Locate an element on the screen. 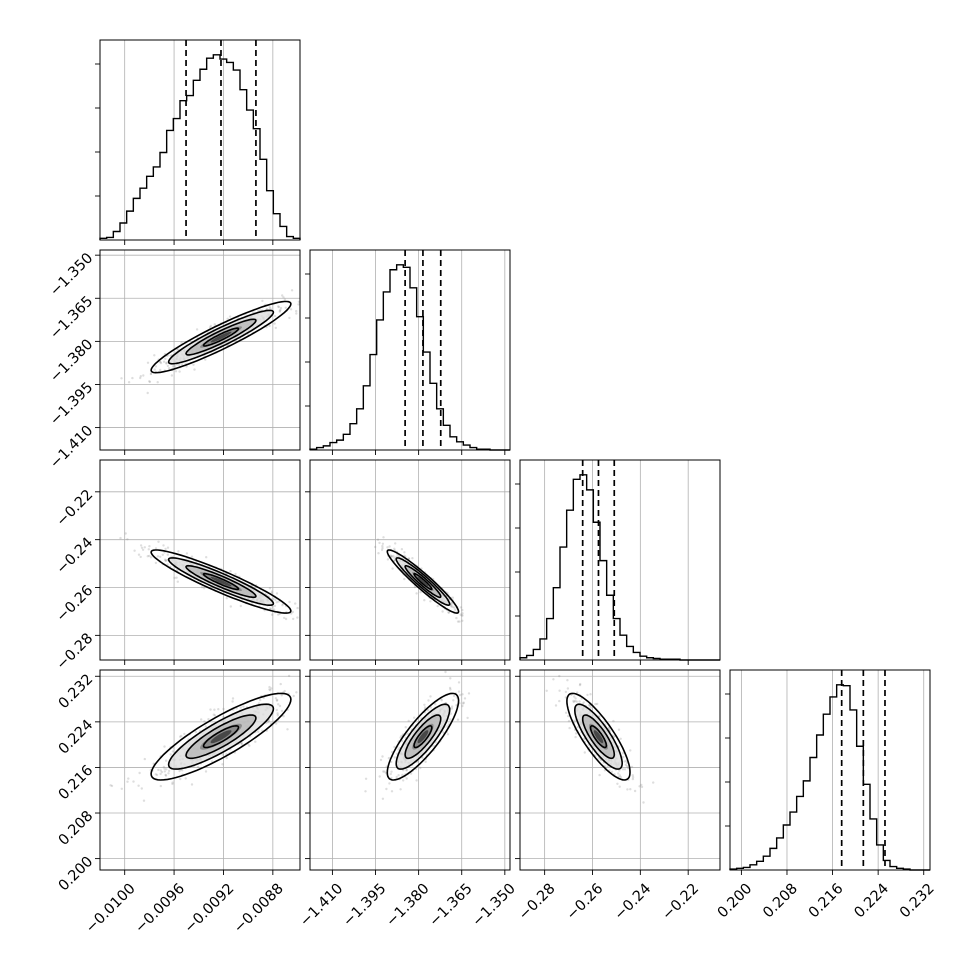 This screenshot has height=970, width=970. x-tick-label-1-2: −1.380 is located at coordinates (407, 905).